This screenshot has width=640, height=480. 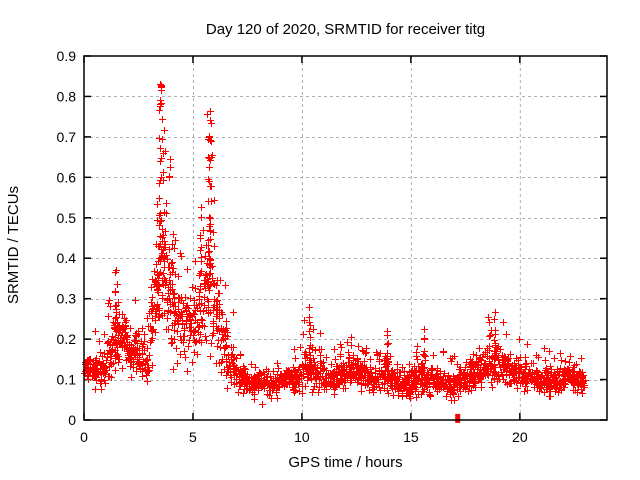 I want to click on y-tick-label: 0.5, so click(x=67, y=218).